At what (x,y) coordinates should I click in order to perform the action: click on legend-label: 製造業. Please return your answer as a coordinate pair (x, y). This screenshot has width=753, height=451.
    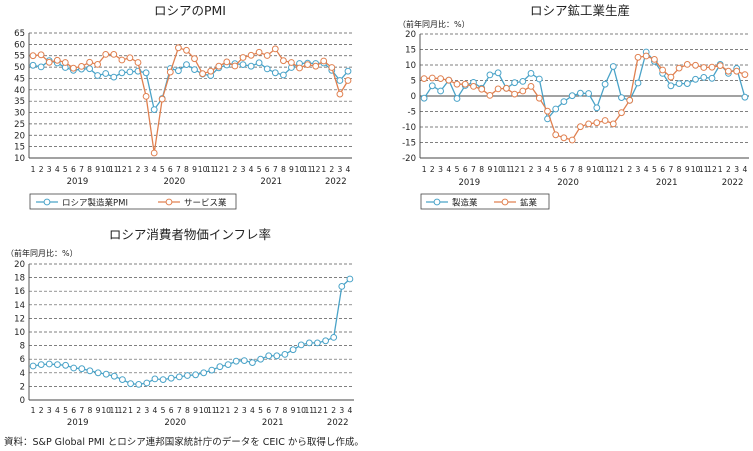
    Looking at the image, I should click on (465, 203).